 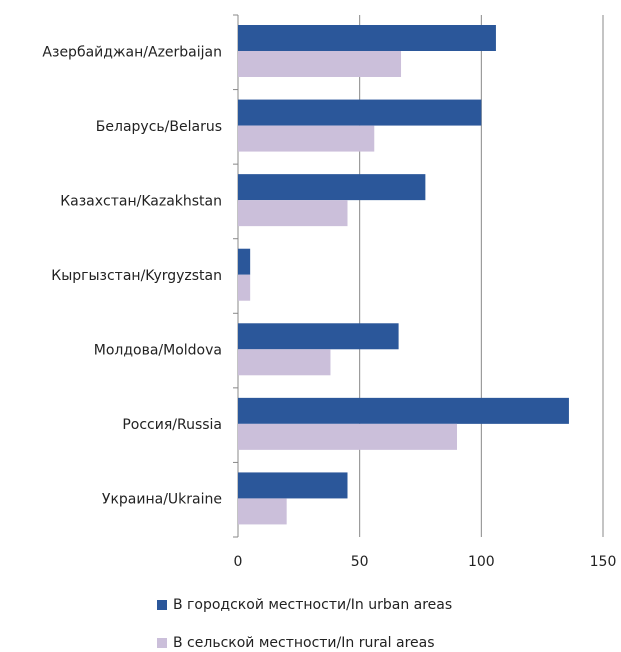 What do you see at coordinates (136, 276) in the screenshot?
I see `y-tick-label: Кыргызстан/Kyrgyzstan` at bounding box center [136, 276].